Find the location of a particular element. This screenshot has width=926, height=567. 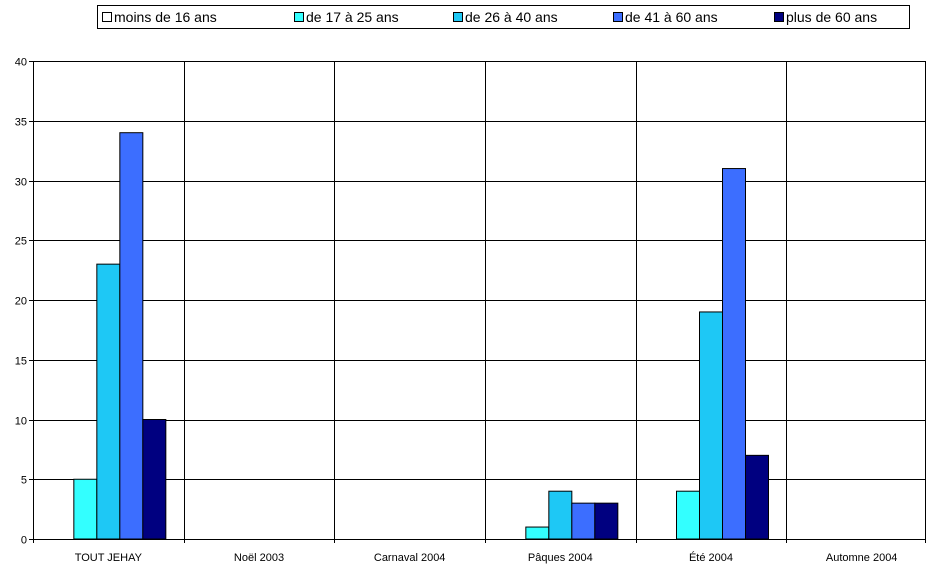

y-tick-label: 35 is located at coordinates (21, 123).